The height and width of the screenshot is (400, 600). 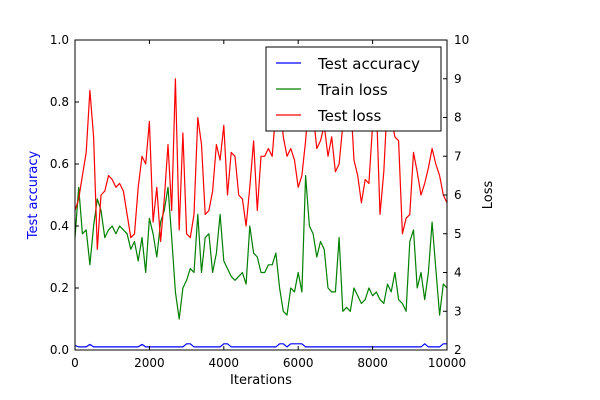 I want to click on y-right-tick-label: 5, so click(x=458, y=234).